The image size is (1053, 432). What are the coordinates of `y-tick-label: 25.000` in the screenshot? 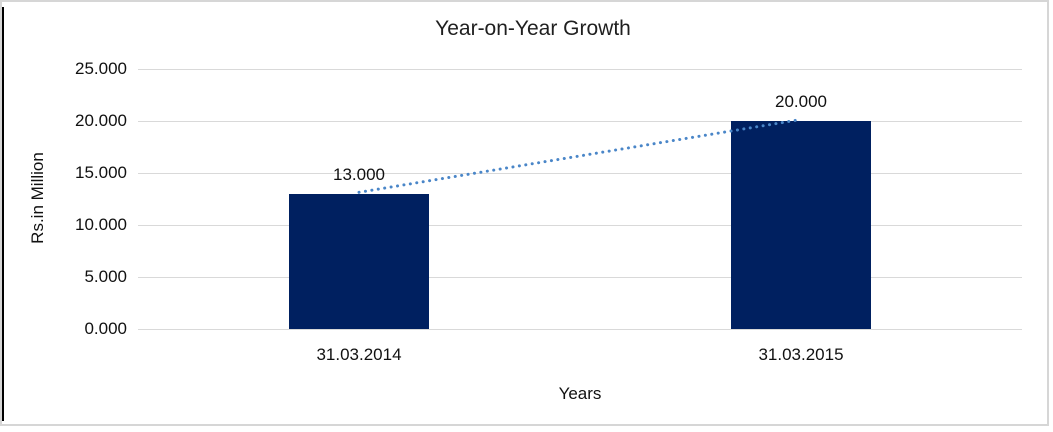 It's located at (101, 68).